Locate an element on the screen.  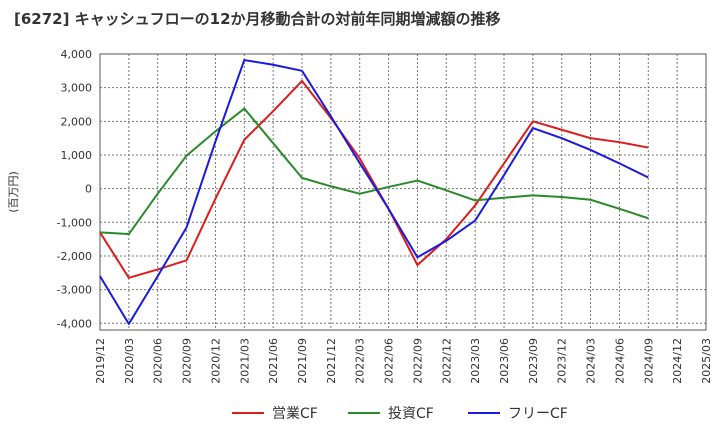
x-tick-label: 2020/09 is located at coordinates (187, 361).